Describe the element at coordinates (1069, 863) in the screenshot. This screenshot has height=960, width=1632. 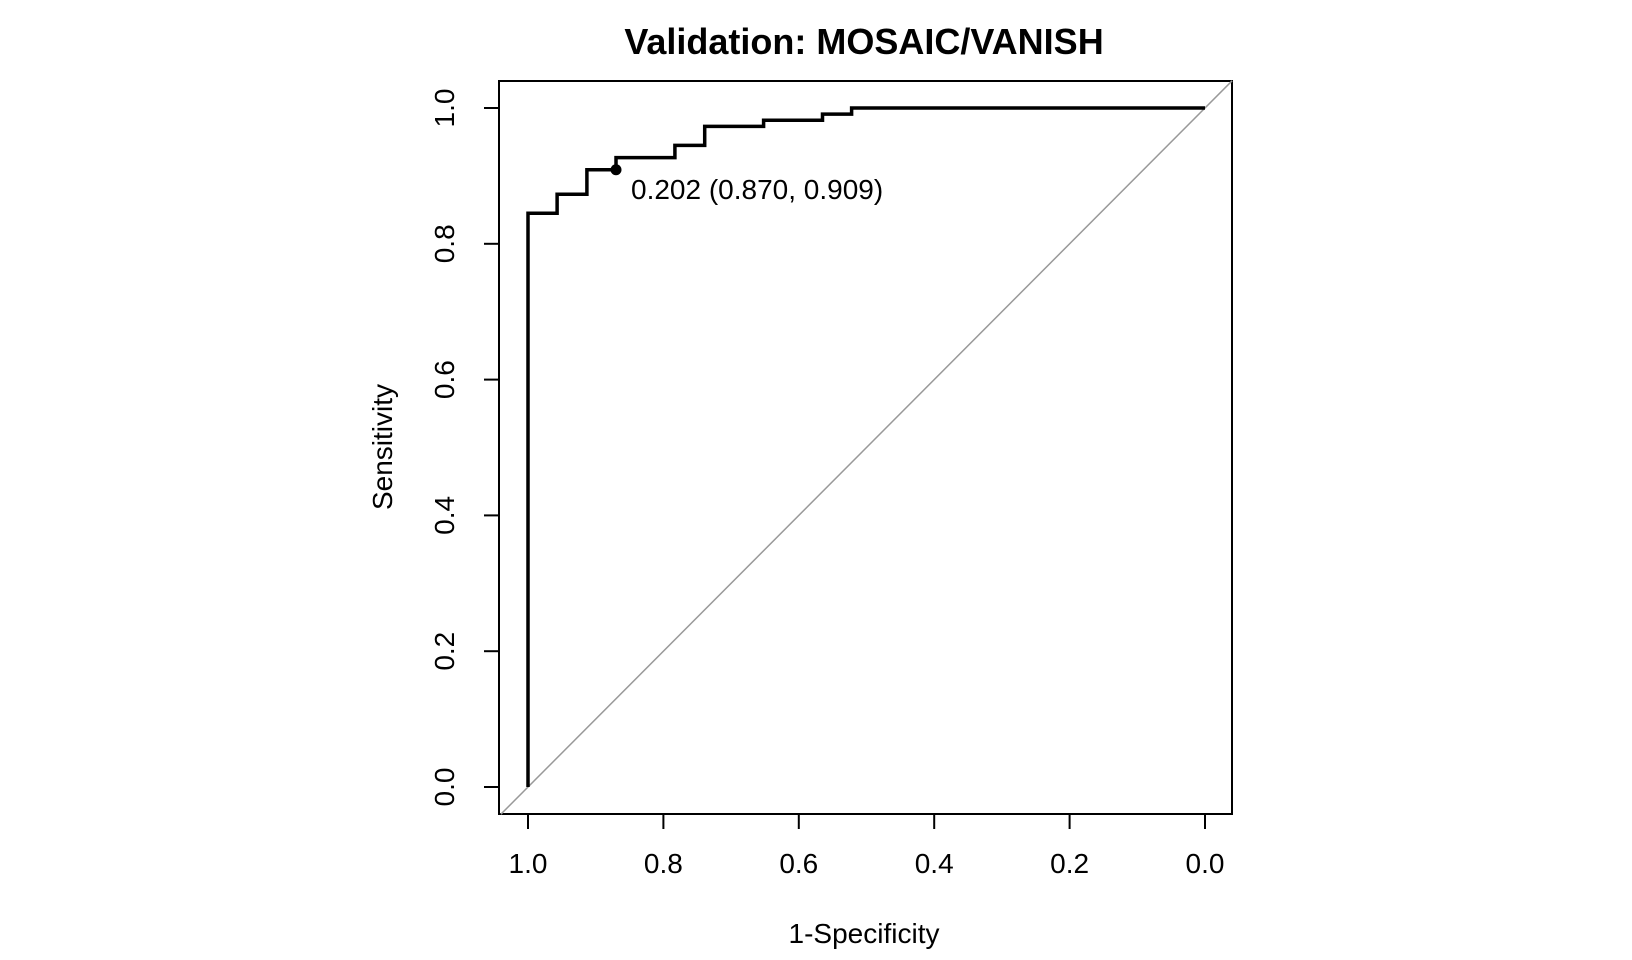
I see `x-tick-label: 0.2` at that location.